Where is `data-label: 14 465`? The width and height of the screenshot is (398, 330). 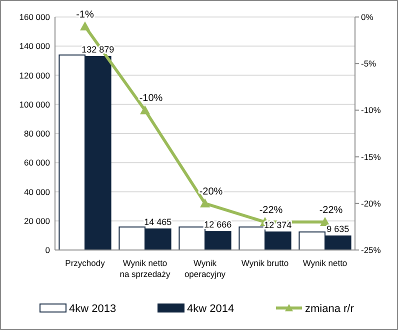 data-label: 14 465 is located at coordinates (158, 221).